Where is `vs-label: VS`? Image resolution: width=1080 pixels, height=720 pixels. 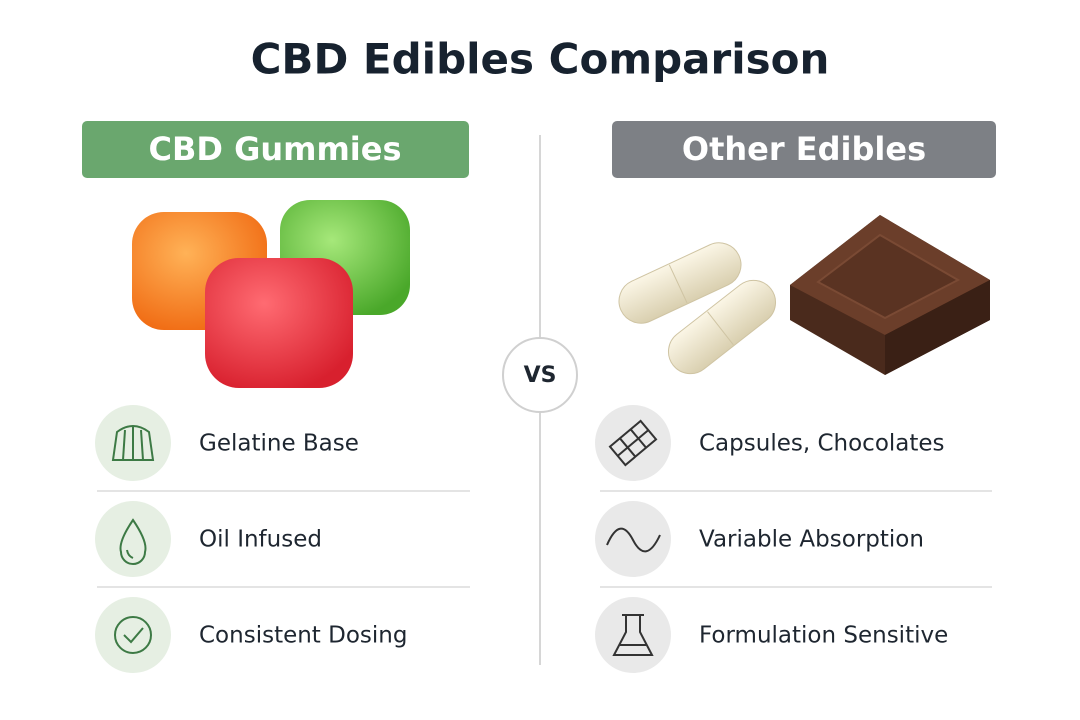
vs-label: VS is located at coordinates (540, 375).